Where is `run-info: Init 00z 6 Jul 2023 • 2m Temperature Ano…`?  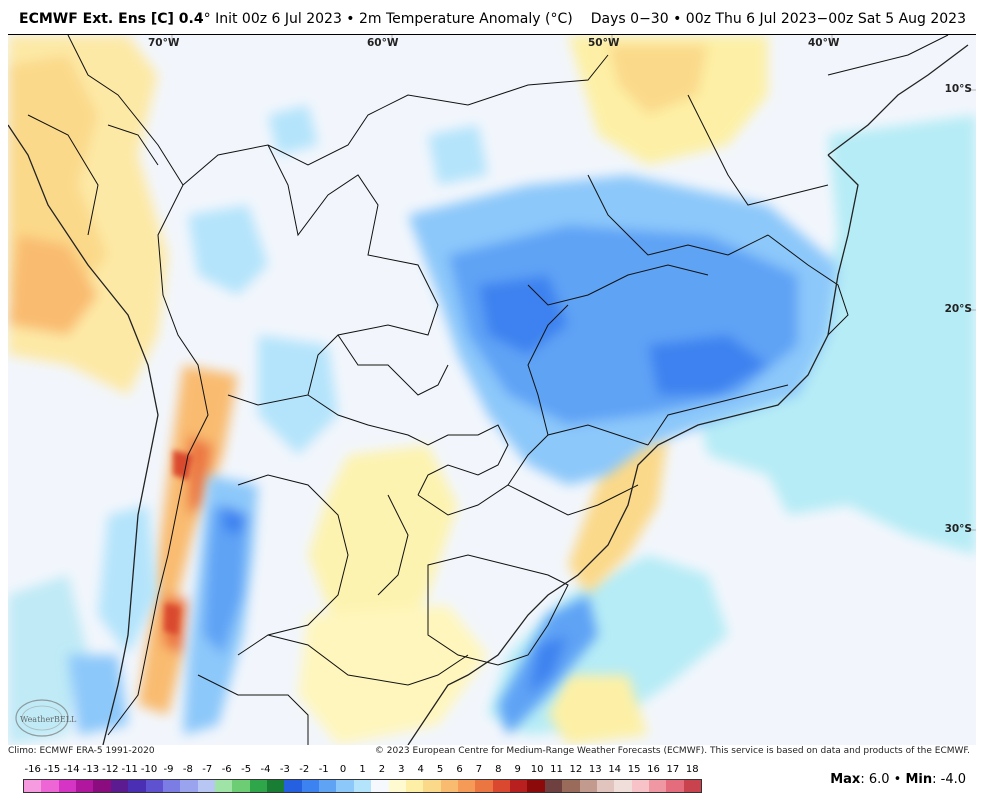
run-info: Init 00z 6 Jul 2023 • 2m Temperature Ano… is located at coordinates (391, 19).